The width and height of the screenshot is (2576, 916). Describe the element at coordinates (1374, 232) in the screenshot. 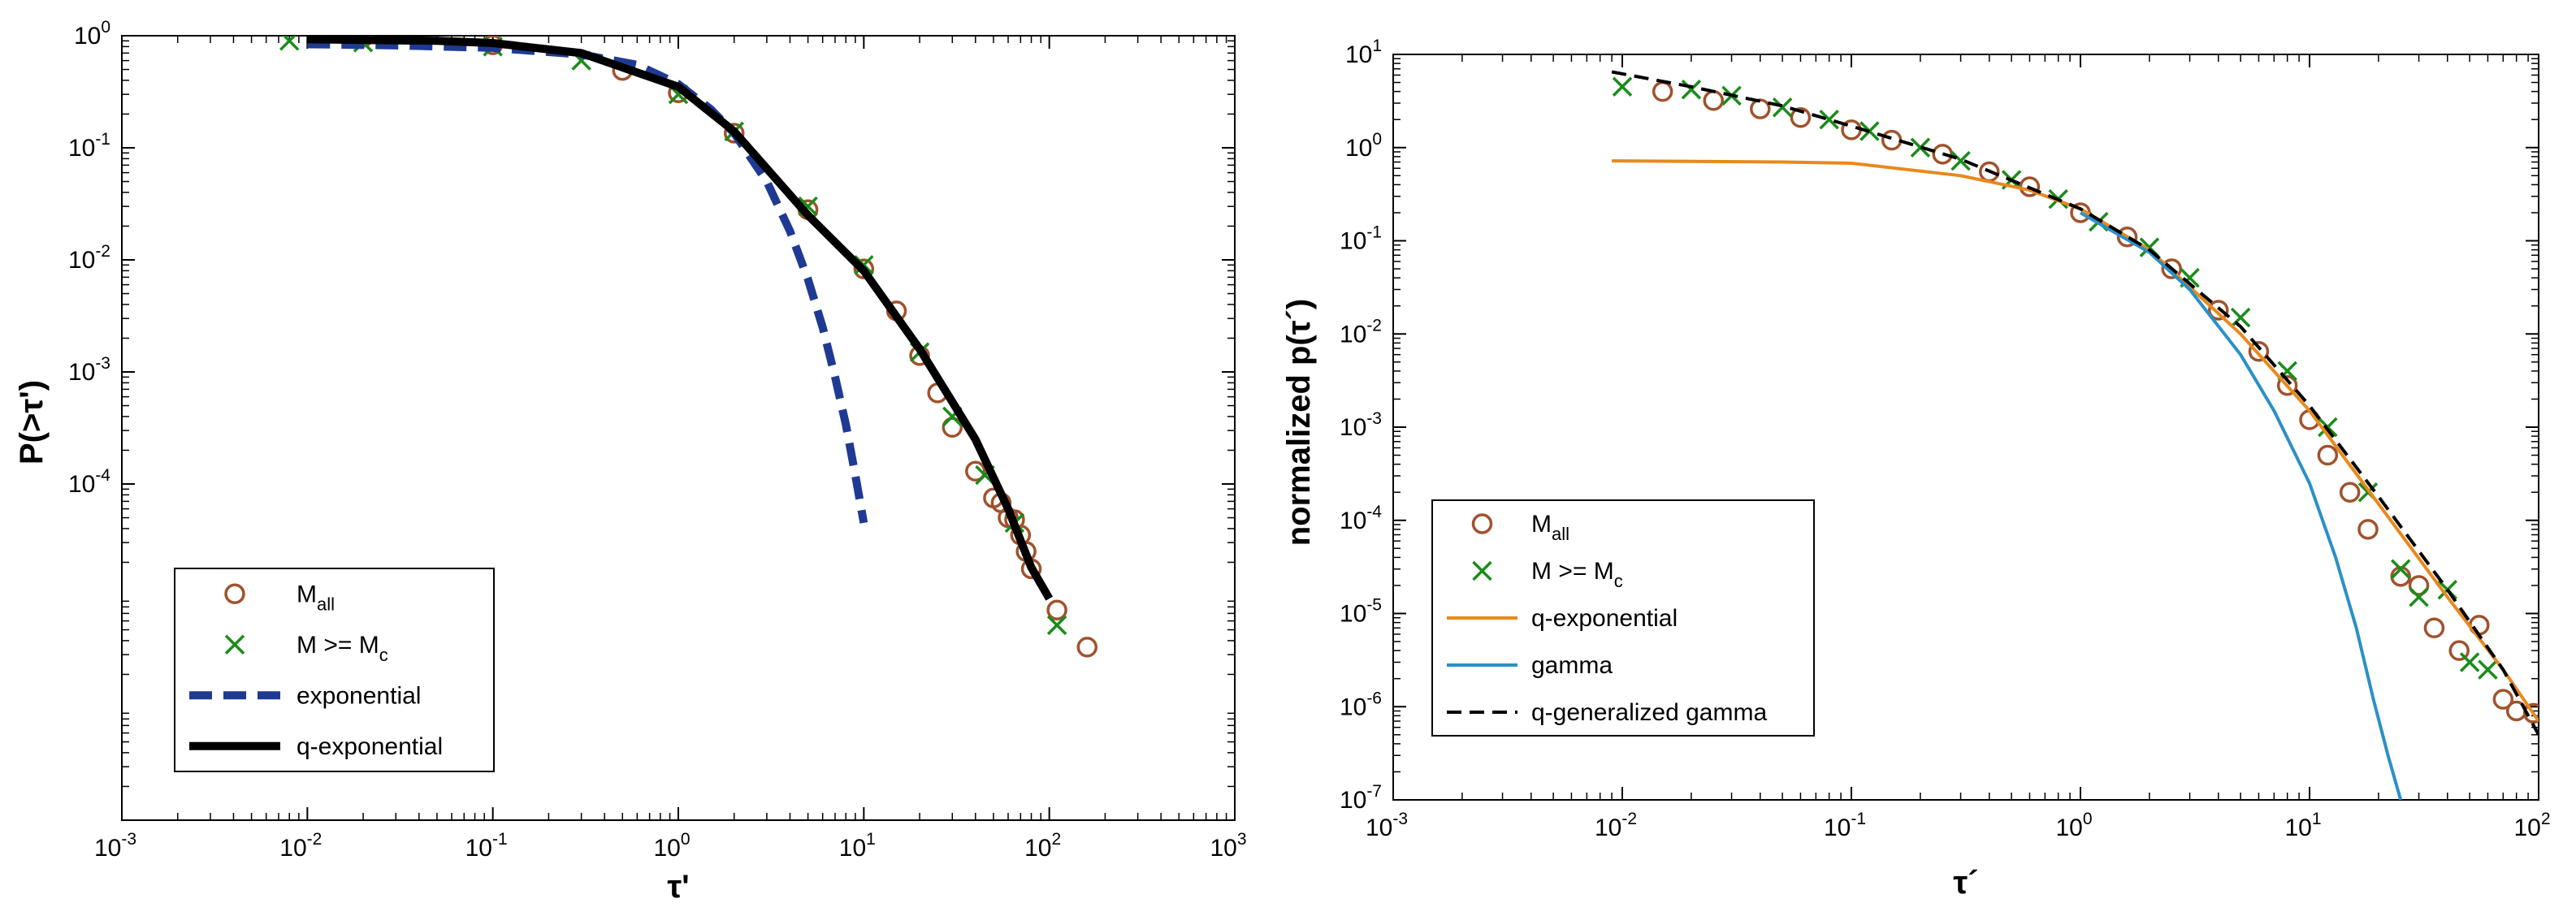

I see `y-tick-exp: -1` at that location.